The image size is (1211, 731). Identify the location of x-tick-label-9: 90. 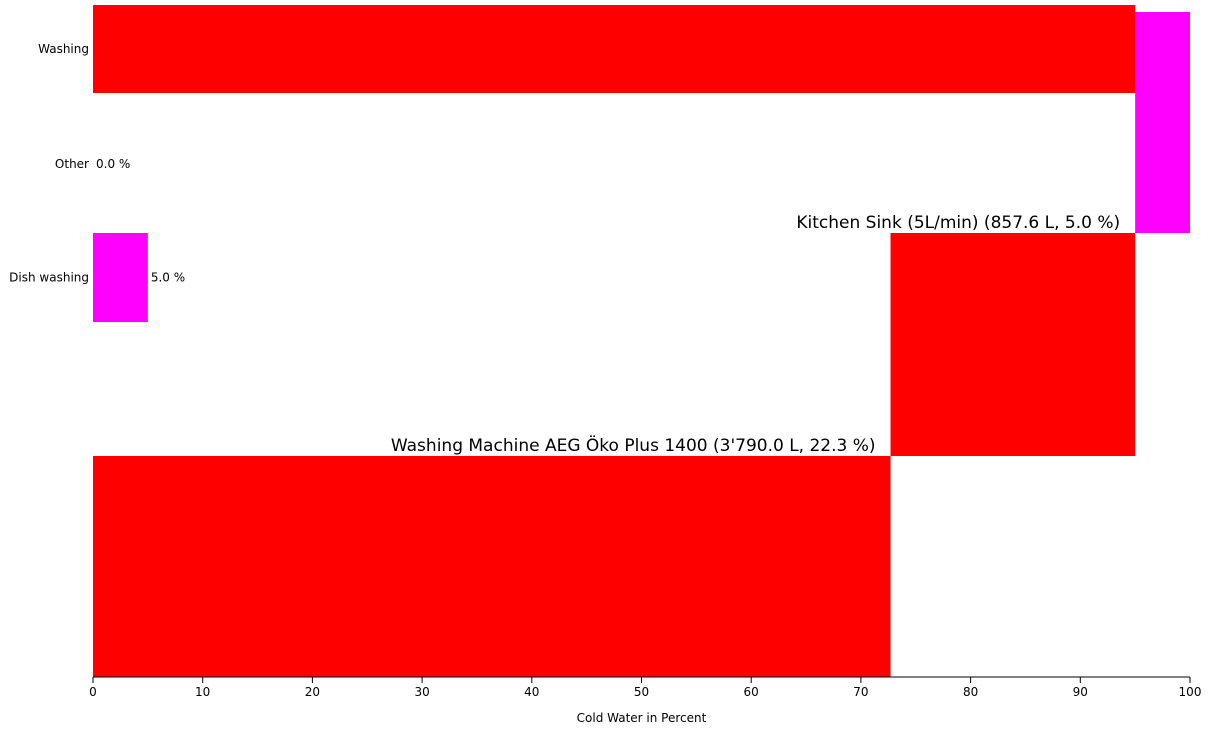
(1080, 692).